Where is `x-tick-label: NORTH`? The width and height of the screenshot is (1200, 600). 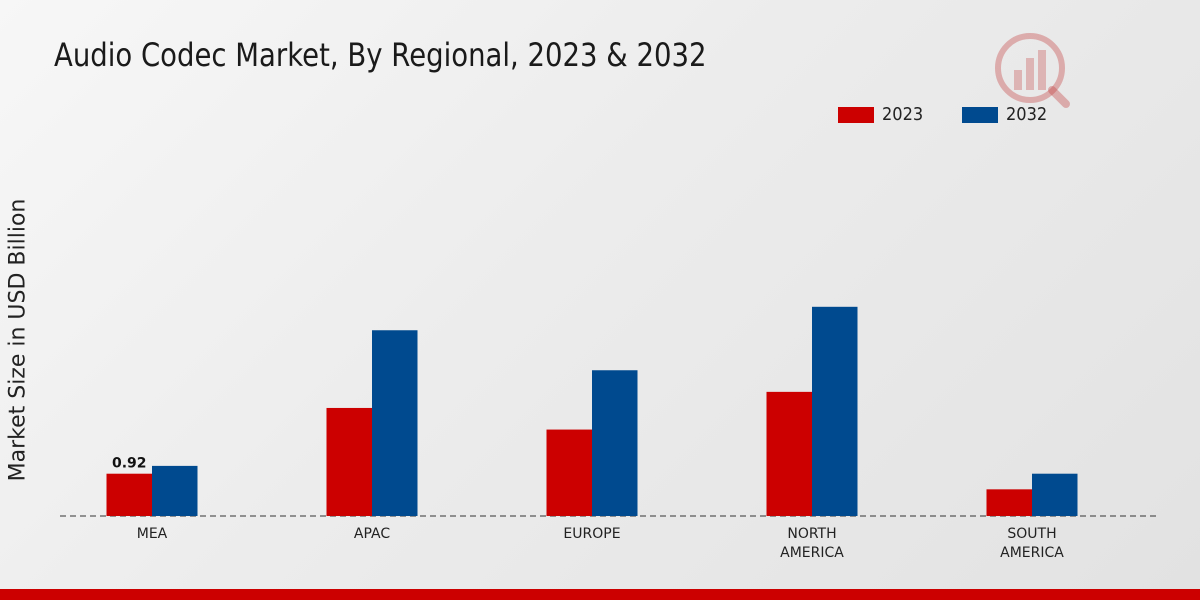
x-tick-label: NORTH is located at coordinates (811, 534).